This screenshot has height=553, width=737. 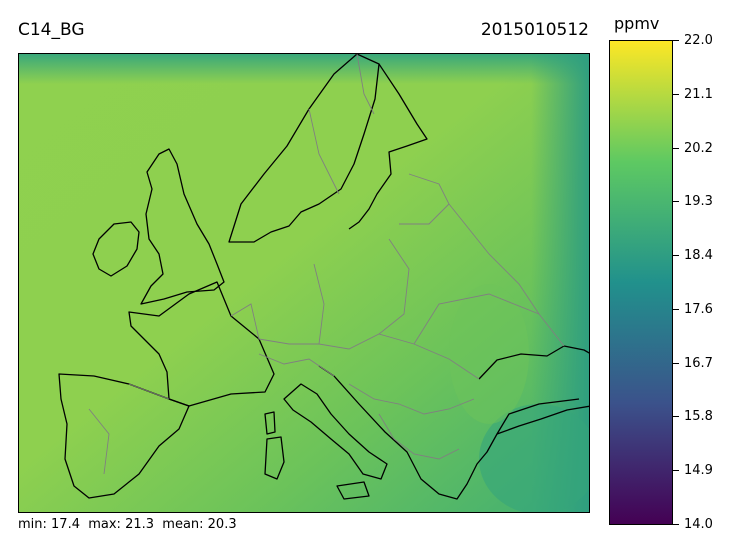 What do you see at coordinates (319, 304) in the screenshot?
I see `border-germany-poland` at bounding box center [319, 304].